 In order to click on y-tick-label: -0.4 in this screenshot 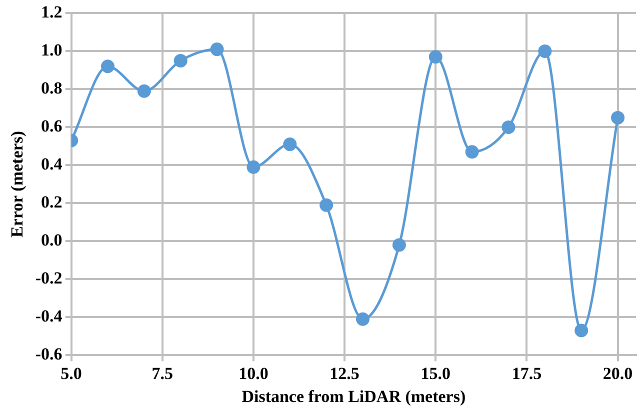, I will do `click(49, 316)`.